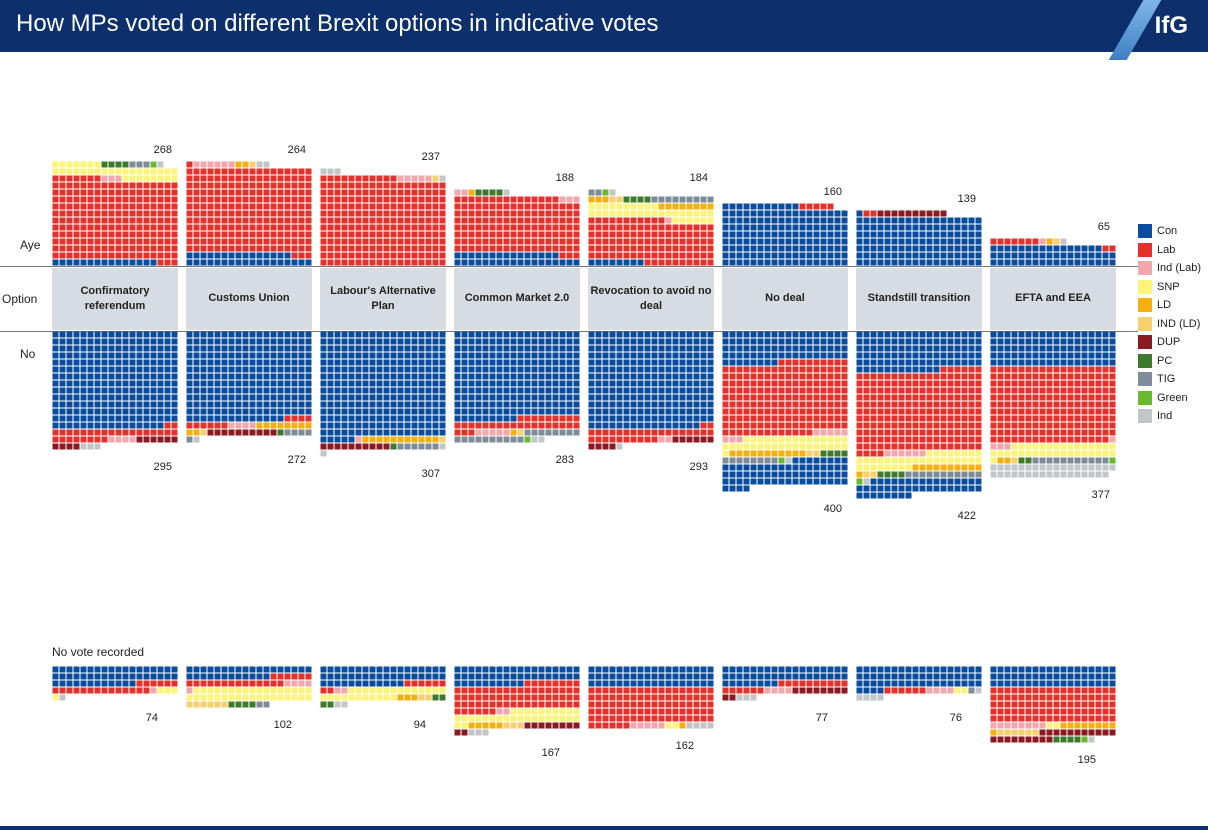 This screenshot has width=1208, height=830. What do you see at coordinates (196, 439) in the screenshot?
I see `no-cell-ind` at bounding box center [196, 439].